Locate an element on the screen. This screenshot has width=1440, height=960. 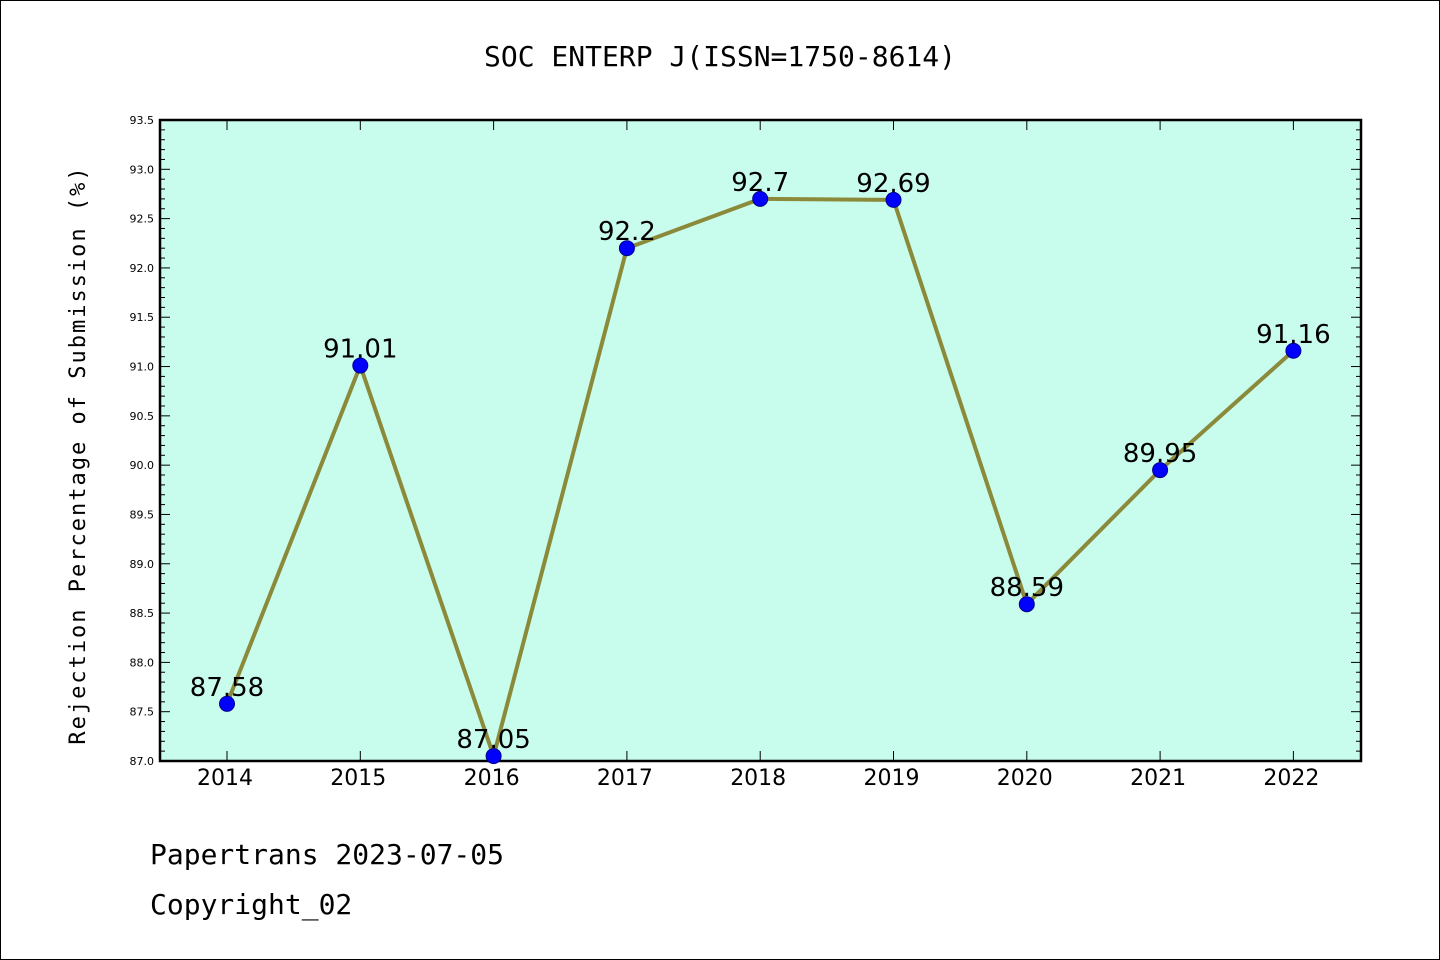
y-tick-label: 87.0 is located at coordinates (142, 761).